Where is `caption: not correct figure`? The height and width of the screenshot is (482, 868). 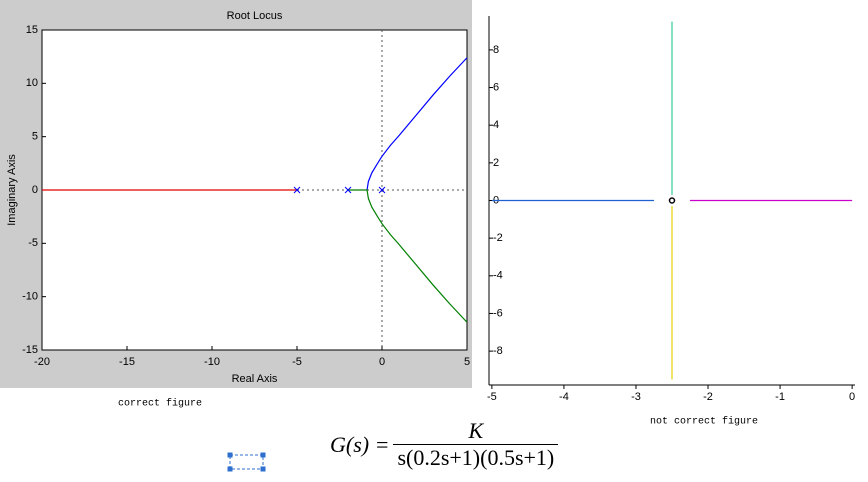
caption: not correct figure is located at coordinates (704, 422).